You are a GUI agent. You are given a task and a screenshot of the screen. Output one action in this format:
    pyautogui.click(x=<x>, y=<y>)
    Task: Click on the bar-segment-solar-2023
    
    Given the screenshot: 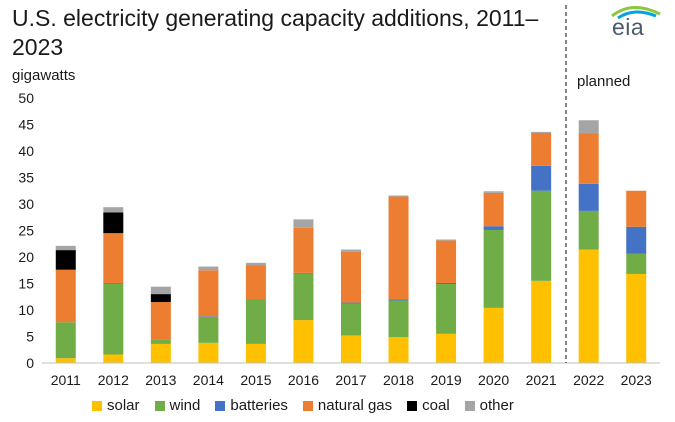 What is the action you would take?
    pyautogui.click(x=636, y=318)
    